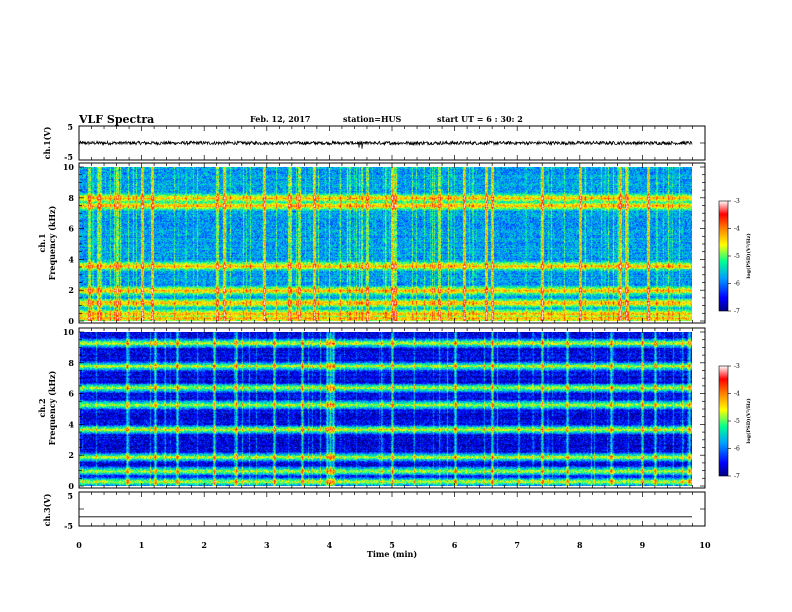 The height and width of the screenshot is (612, 792). Describe the element at coordinates (385, 144) in the screenshot. I see `ch1-waveform-trace` at that location.